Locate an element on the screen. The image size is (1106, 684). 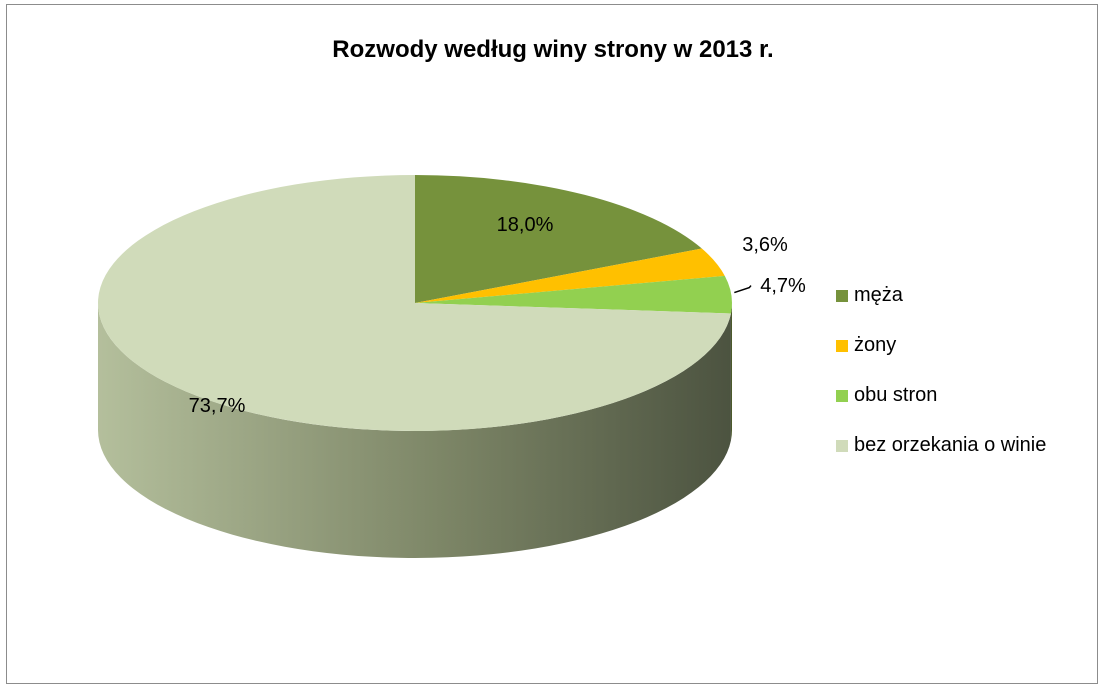
legend-item-4: bez orzekania o winie is located at coordinates (968, 445).